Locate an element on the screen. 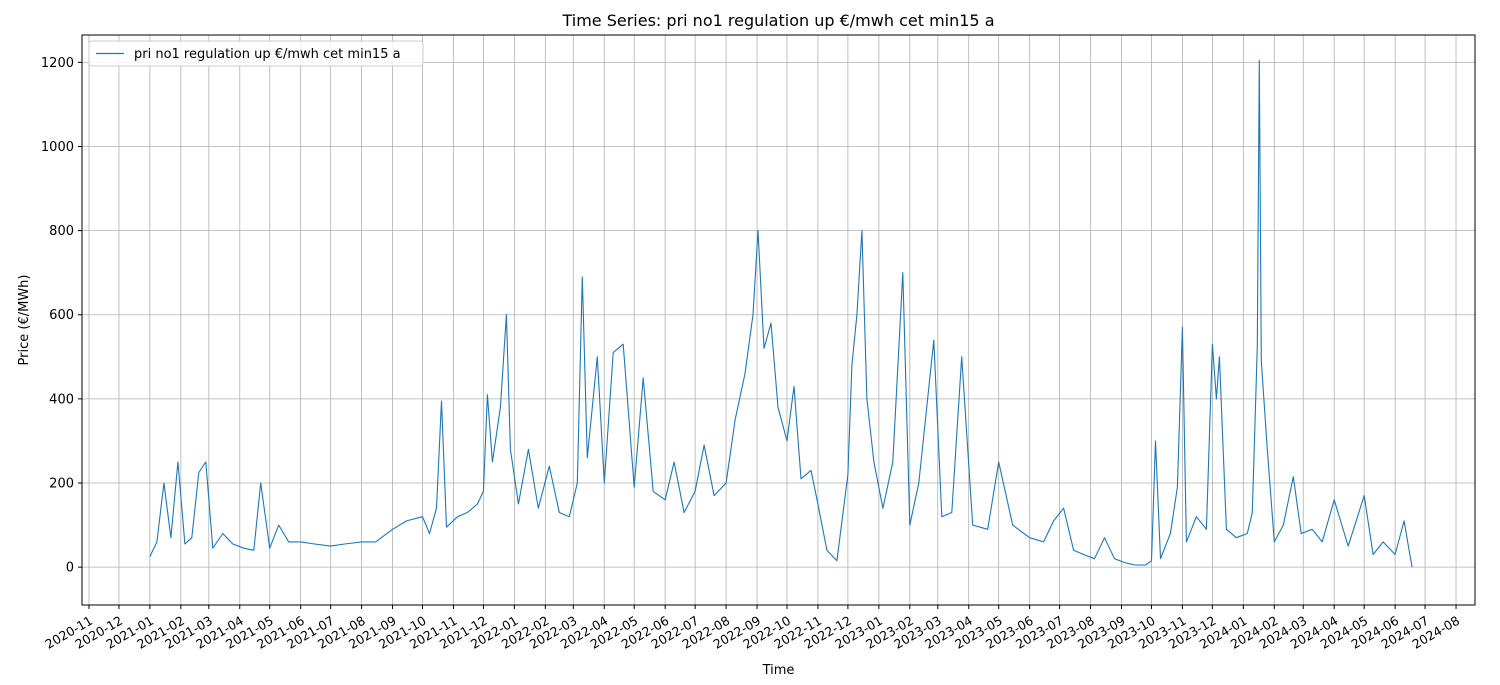 This screenshot has height=685, width=1500. y-tick-label: 0 is located at coordinates (70, 568).